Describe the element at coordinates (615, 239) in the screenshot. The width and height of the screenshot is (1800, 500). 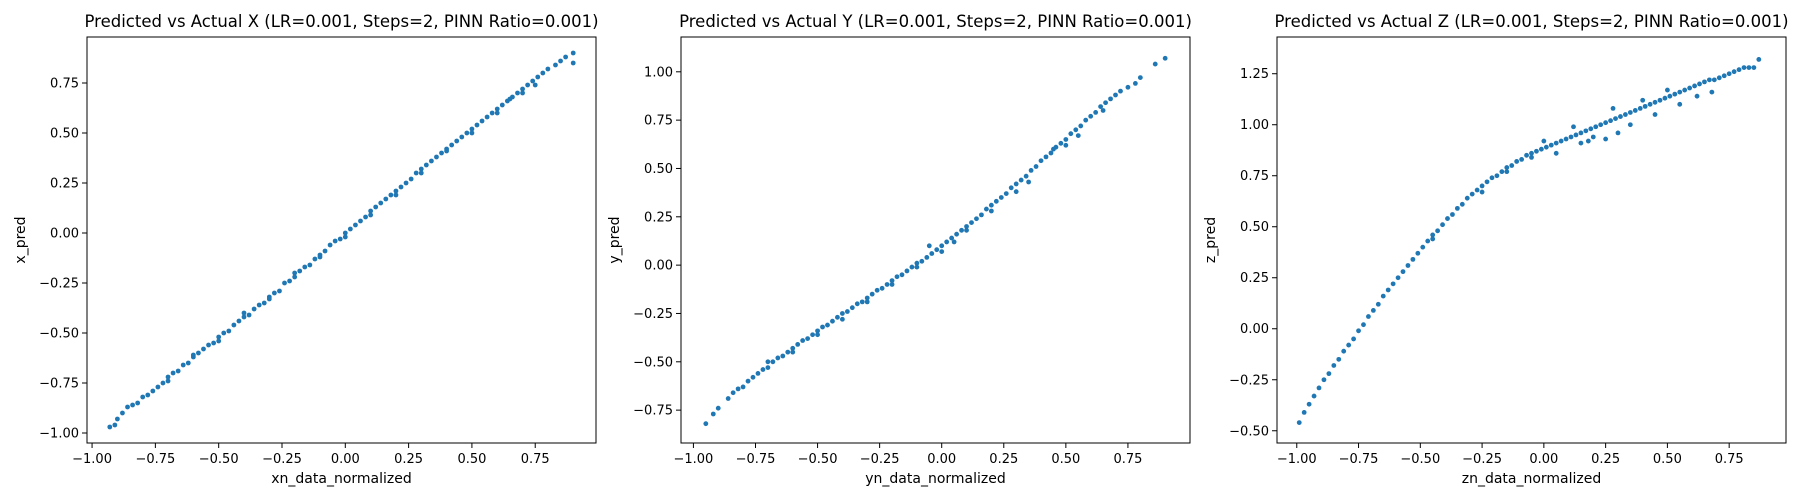
I see `y-axis-label: y_pred` at that location.